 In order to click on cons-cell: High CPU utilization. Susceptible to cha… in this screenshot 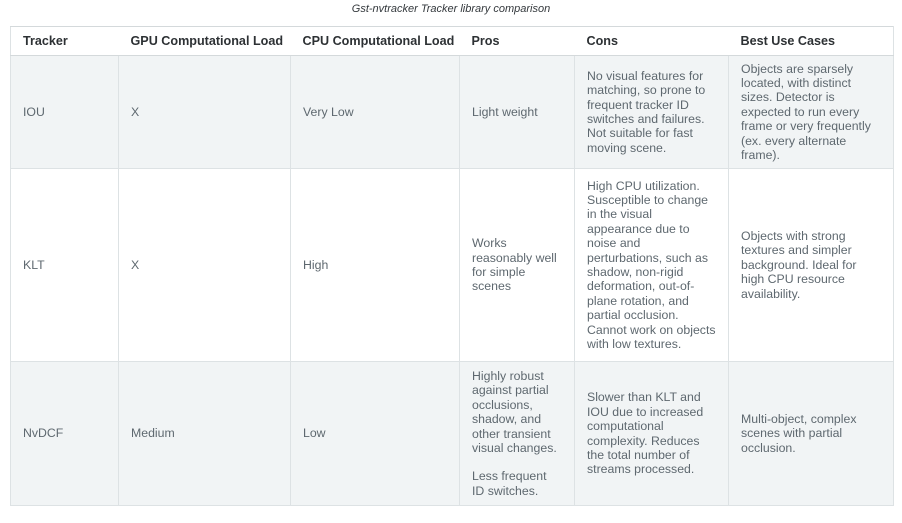, I will do `click(651, 265)`.